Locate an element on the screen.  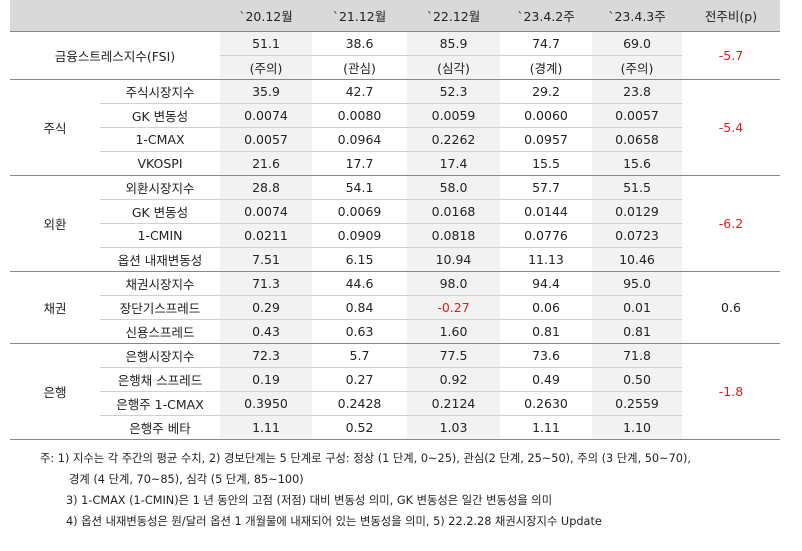
row-label: 은행주 1-CMAX is located at coordinates (160, 403).